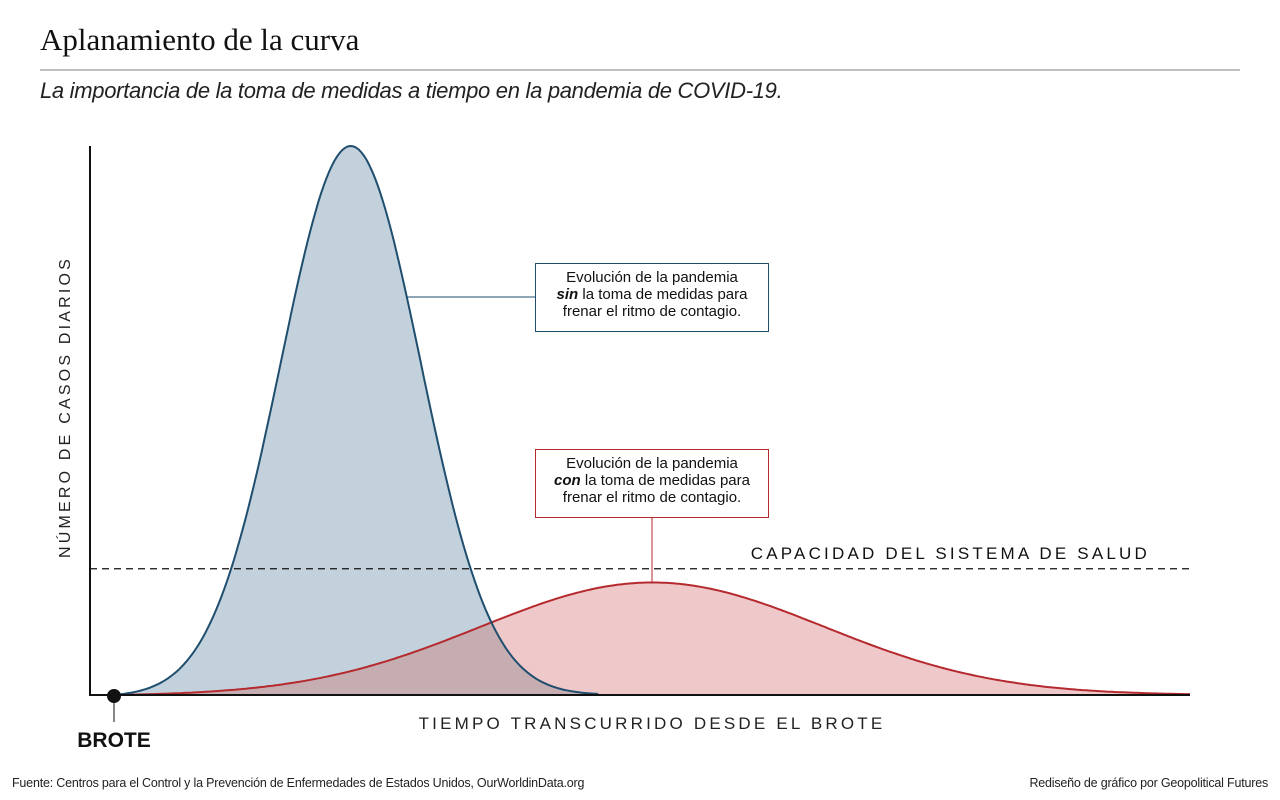 The image size is (1280, 800). What do you see at coordinates (567, 480) in the screenshot?
I see `callout-emphasis: con` at bounding box center [567, 480].